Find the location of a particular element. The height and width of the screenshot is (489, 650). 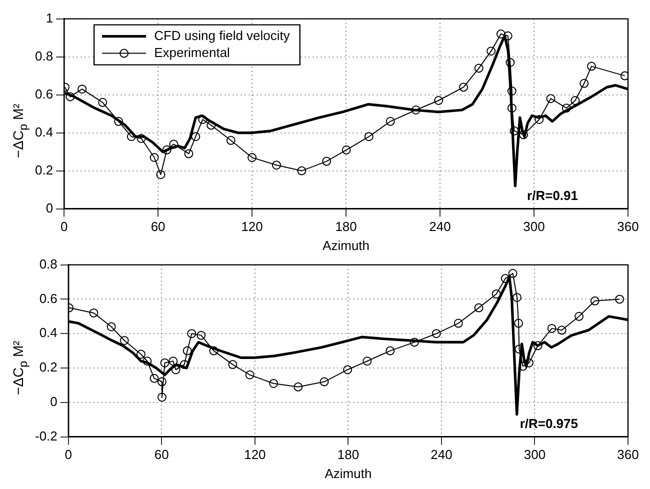

annotation: r/R=0.91 is located at coordinates (552, 195).